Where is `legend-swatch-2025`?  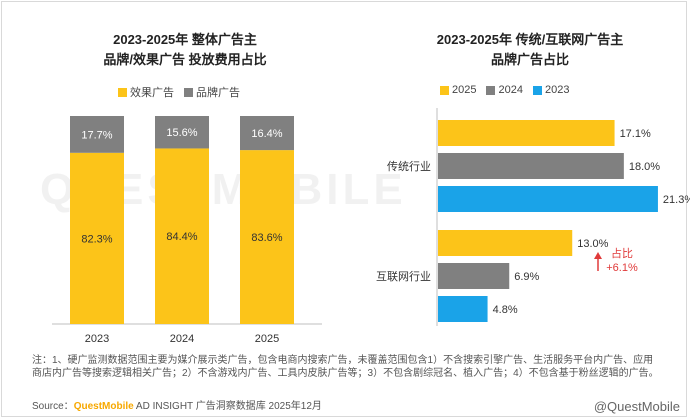 legend-swatch-2025 is located at coordinates (444, 90).